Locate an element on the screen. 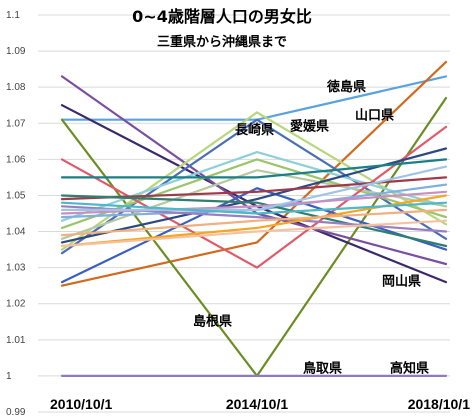 This screenshot has height=419, width=473. x-tick-label: 2014/10/1 is located at coordinates (257, 404).